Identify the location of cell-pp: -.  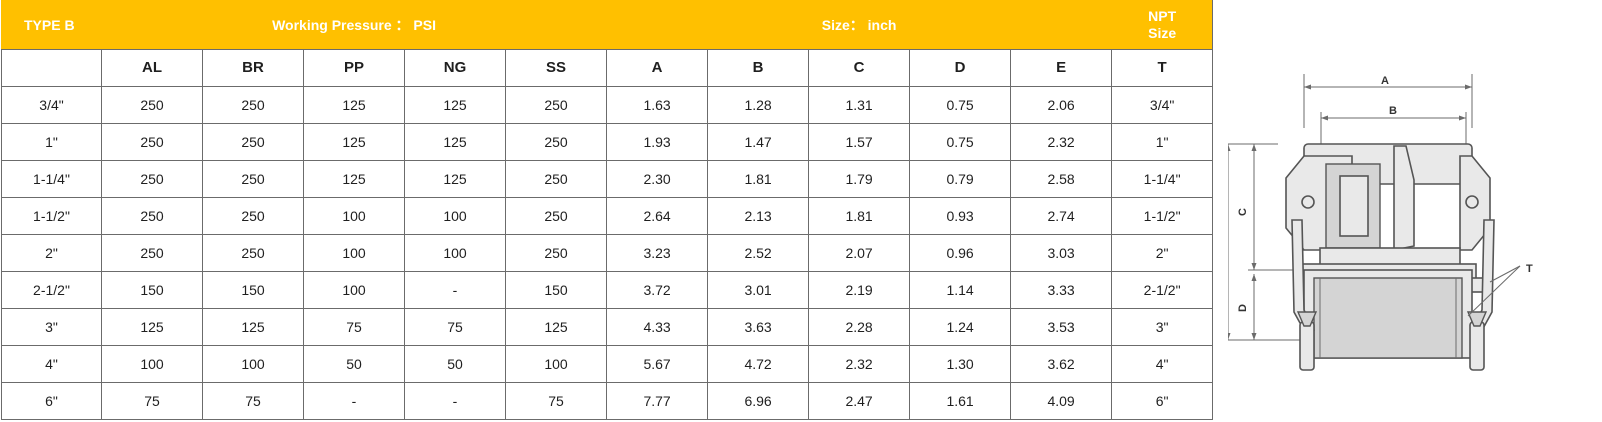
(354, 401).